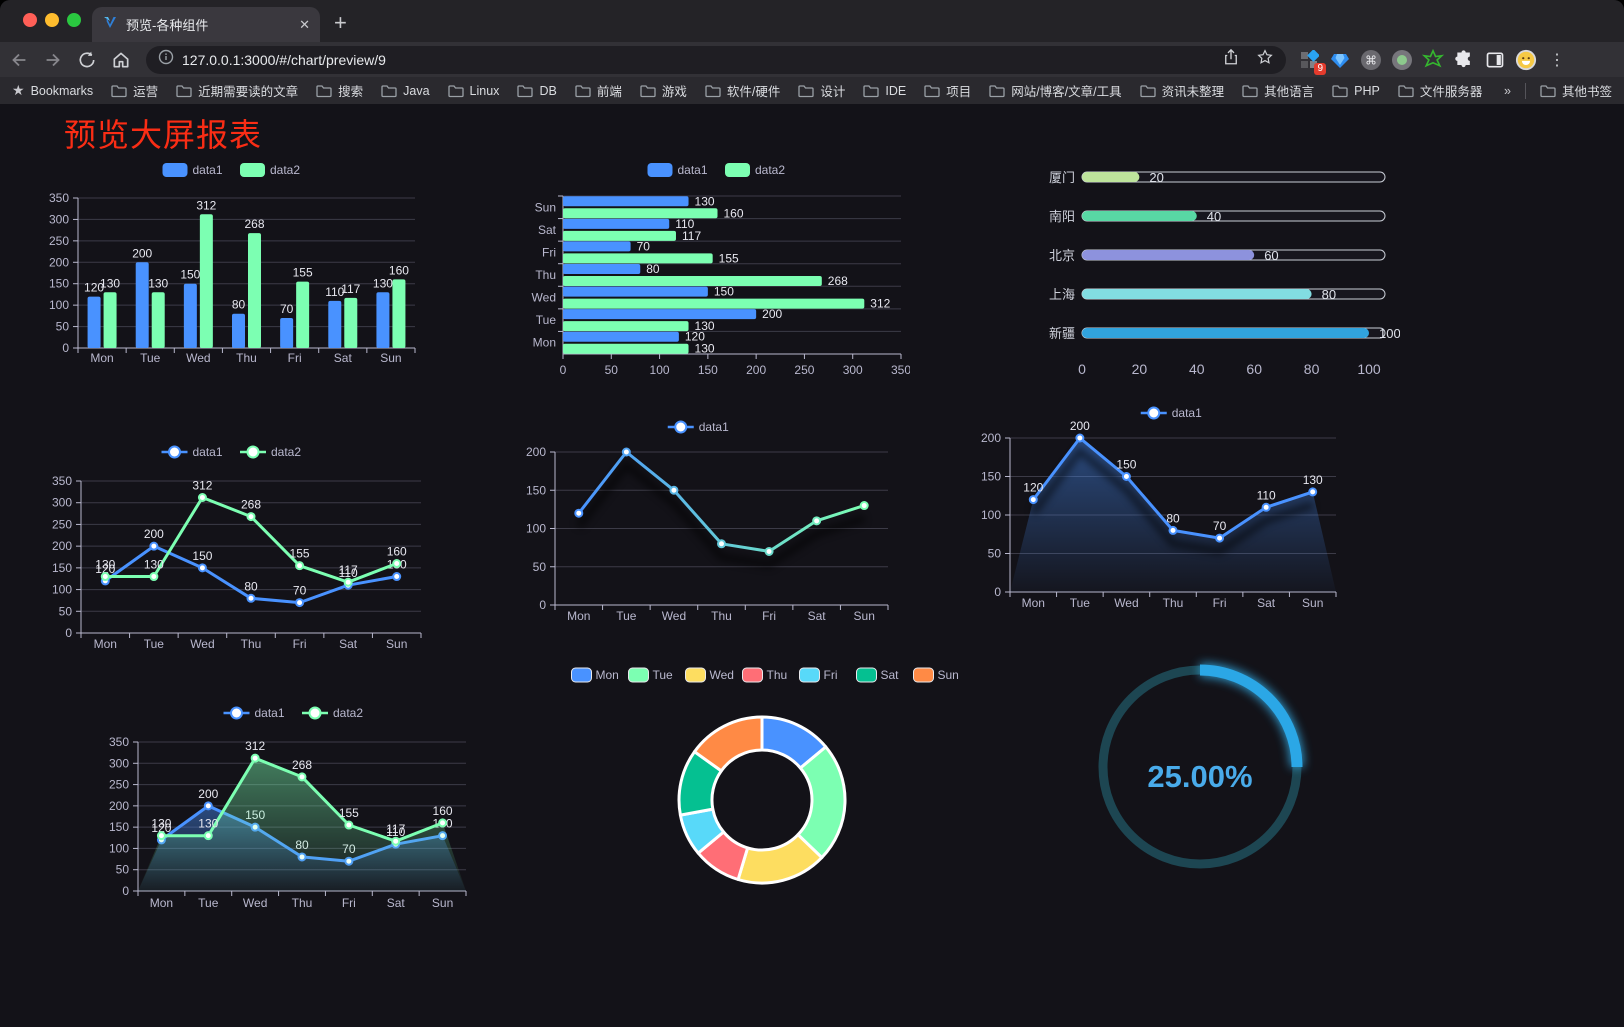 The height and width of the screenshot is (1027, 1624). Describe the element at coordinates (62, 503) in the screenshot. I see `svg-text: 300` at that location.